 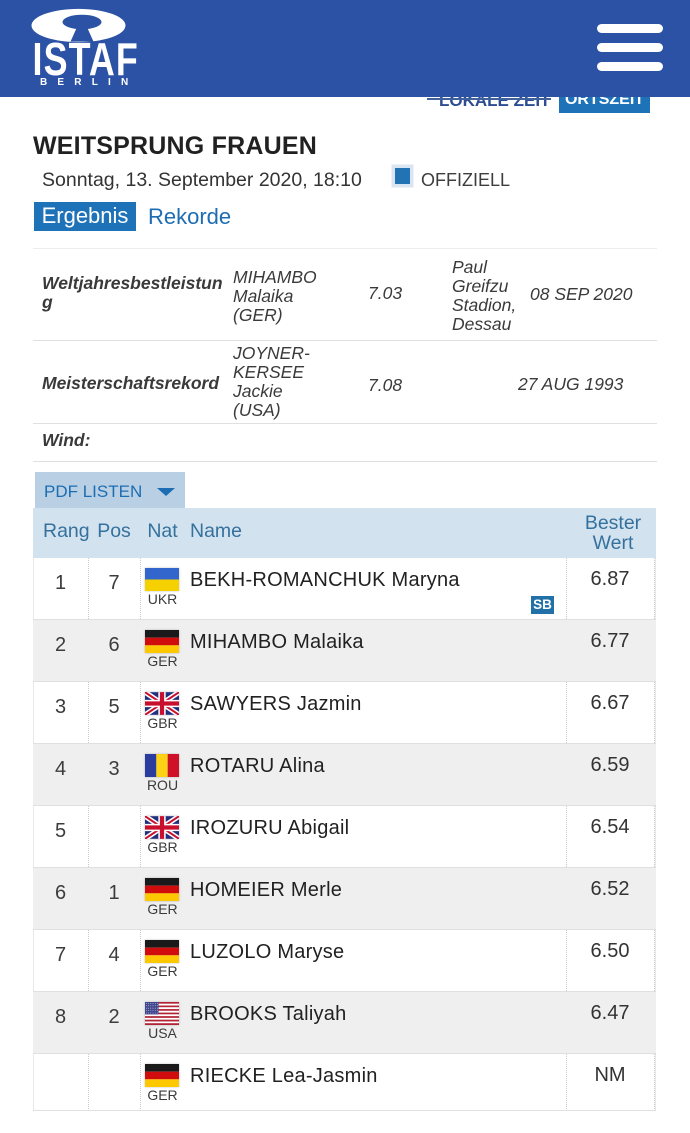 What do you see at coordinates (88, 82) in the screenshot?
I see `svg-text: BERLIN` at bounding box center [88, 82].